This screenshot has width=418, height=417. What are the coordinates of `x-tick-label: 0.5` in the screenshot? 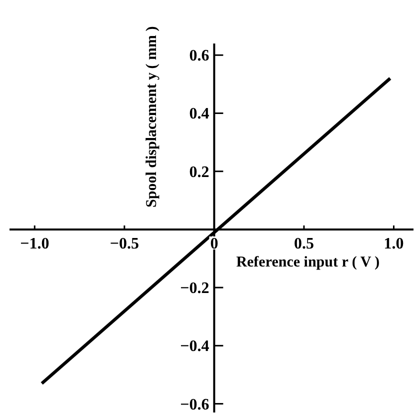 It's located at (304, 243).